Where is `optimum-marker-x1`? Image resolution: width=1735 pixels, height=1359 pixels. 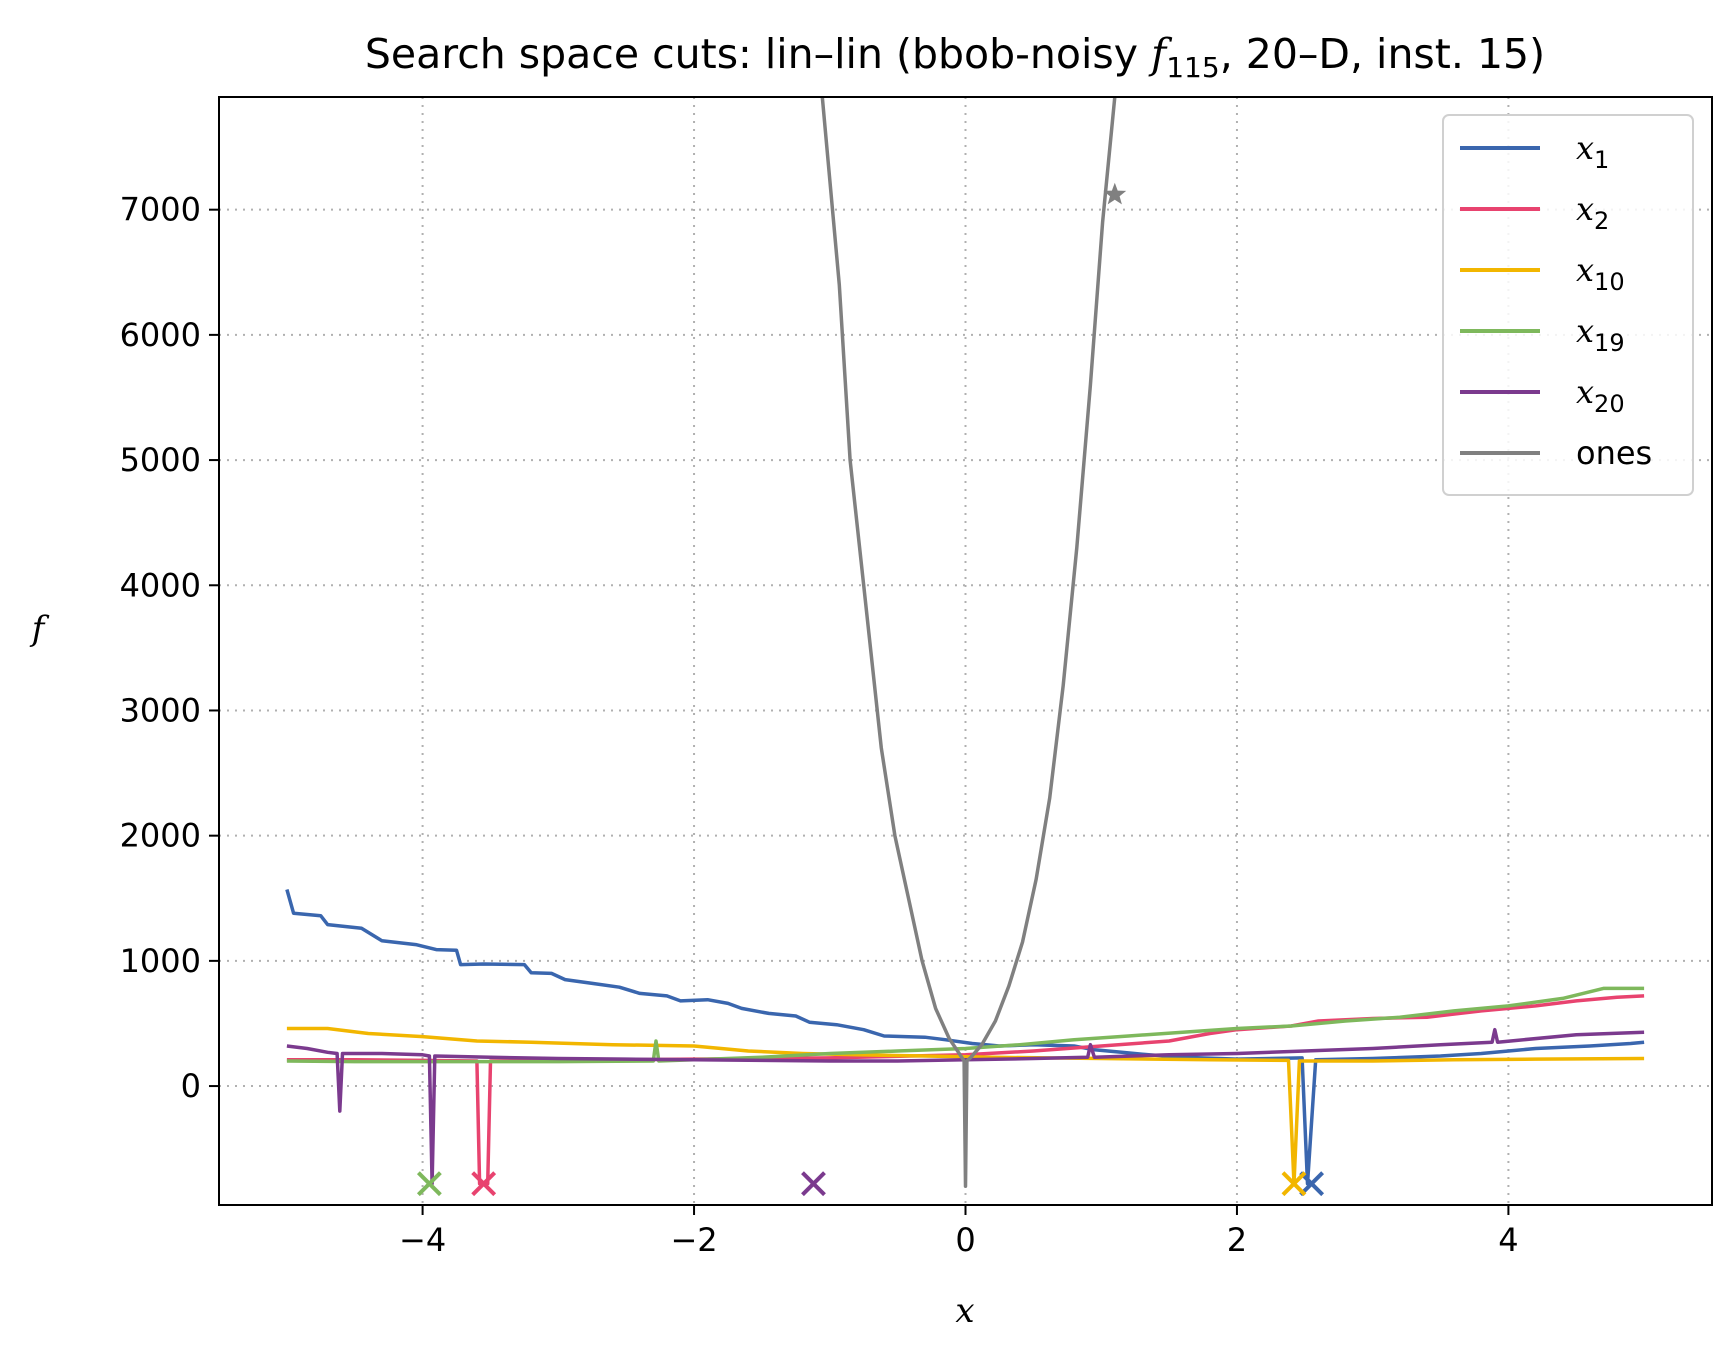 optimum-marker-x1 is located at coordinates (1312, 1184).